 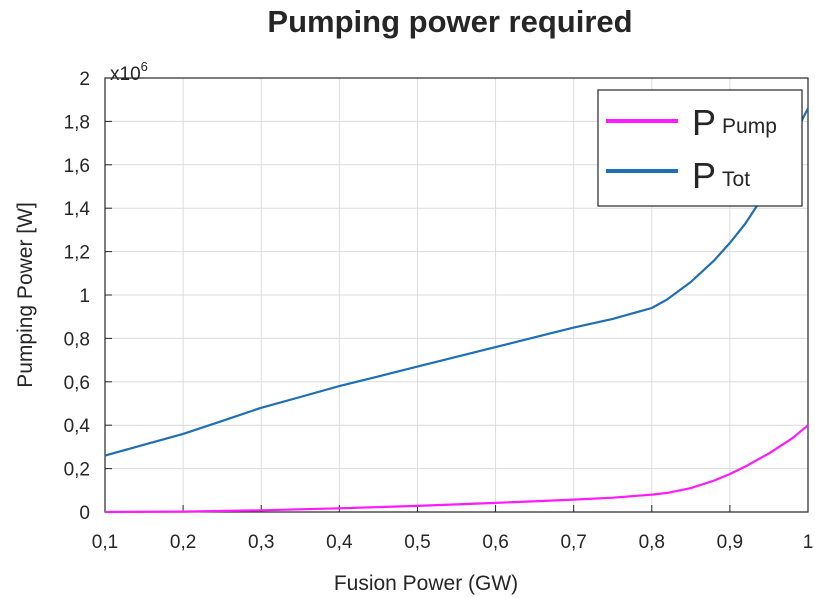 What do you see at coordinates (129, 72) in the screenshot?
I see `y-axis-multiplier: x106` at bounding box center [129, 72].